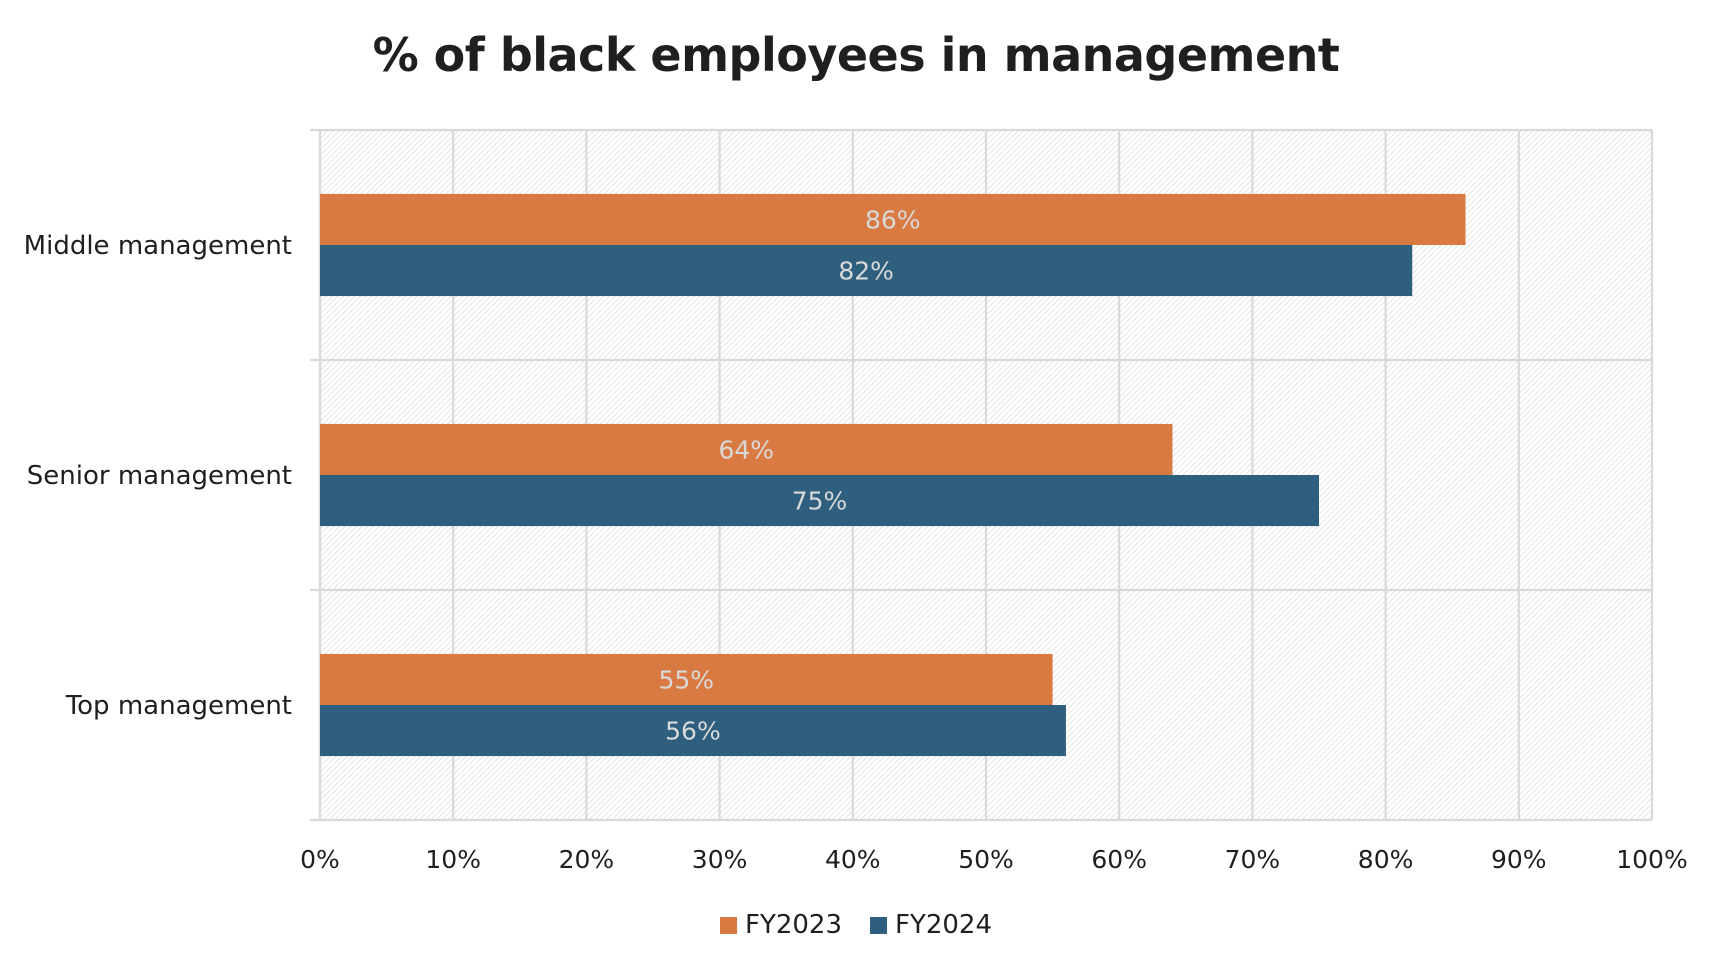 The height and width of the screenshot is (968, 1712). What do you see at coordinates (159, 476) in the screenshot?
I see `category-label: Senior management` at bounding box center [159, 476].